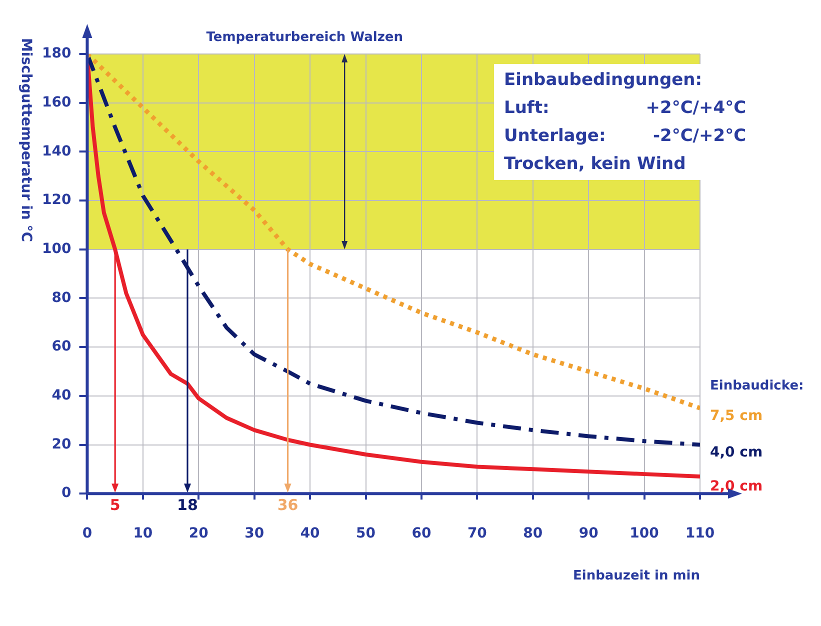 This screenshot has width=821, height=626. I want to click on legend-title: Einbaudicke:, so click(757, 386).